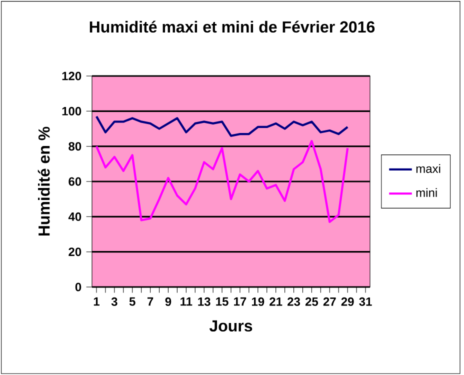 This screenshot has width=464, height=375. What do you see at coordinates (150, 301) in the screenshot?
I see `x-tick-label: 7` at bounding box center [150, 301].